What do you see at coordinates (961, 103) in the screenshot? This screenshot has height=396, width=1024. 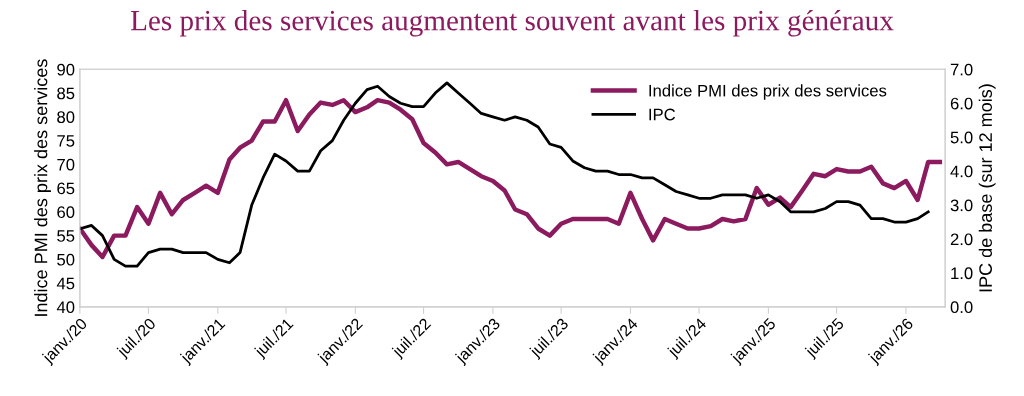 I see `y2-tick-label: 6.0` at bounding box center [961, 103].